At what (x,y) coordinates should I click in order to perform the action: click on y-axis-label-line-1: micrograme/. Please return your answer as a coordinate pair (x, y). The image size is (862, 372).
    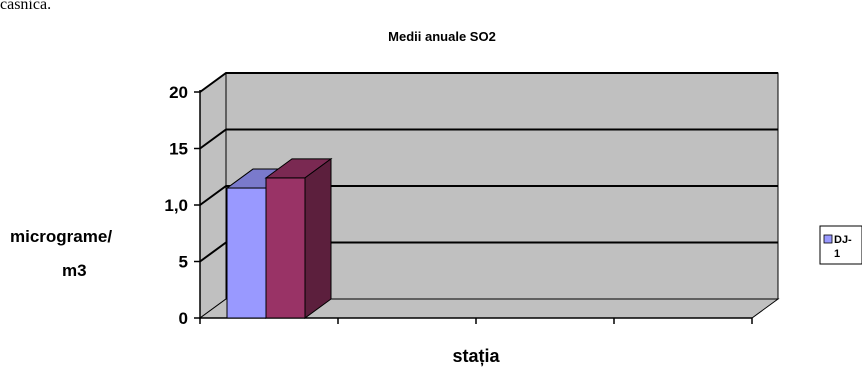
    Looking at the image, I should click on (61, 236).